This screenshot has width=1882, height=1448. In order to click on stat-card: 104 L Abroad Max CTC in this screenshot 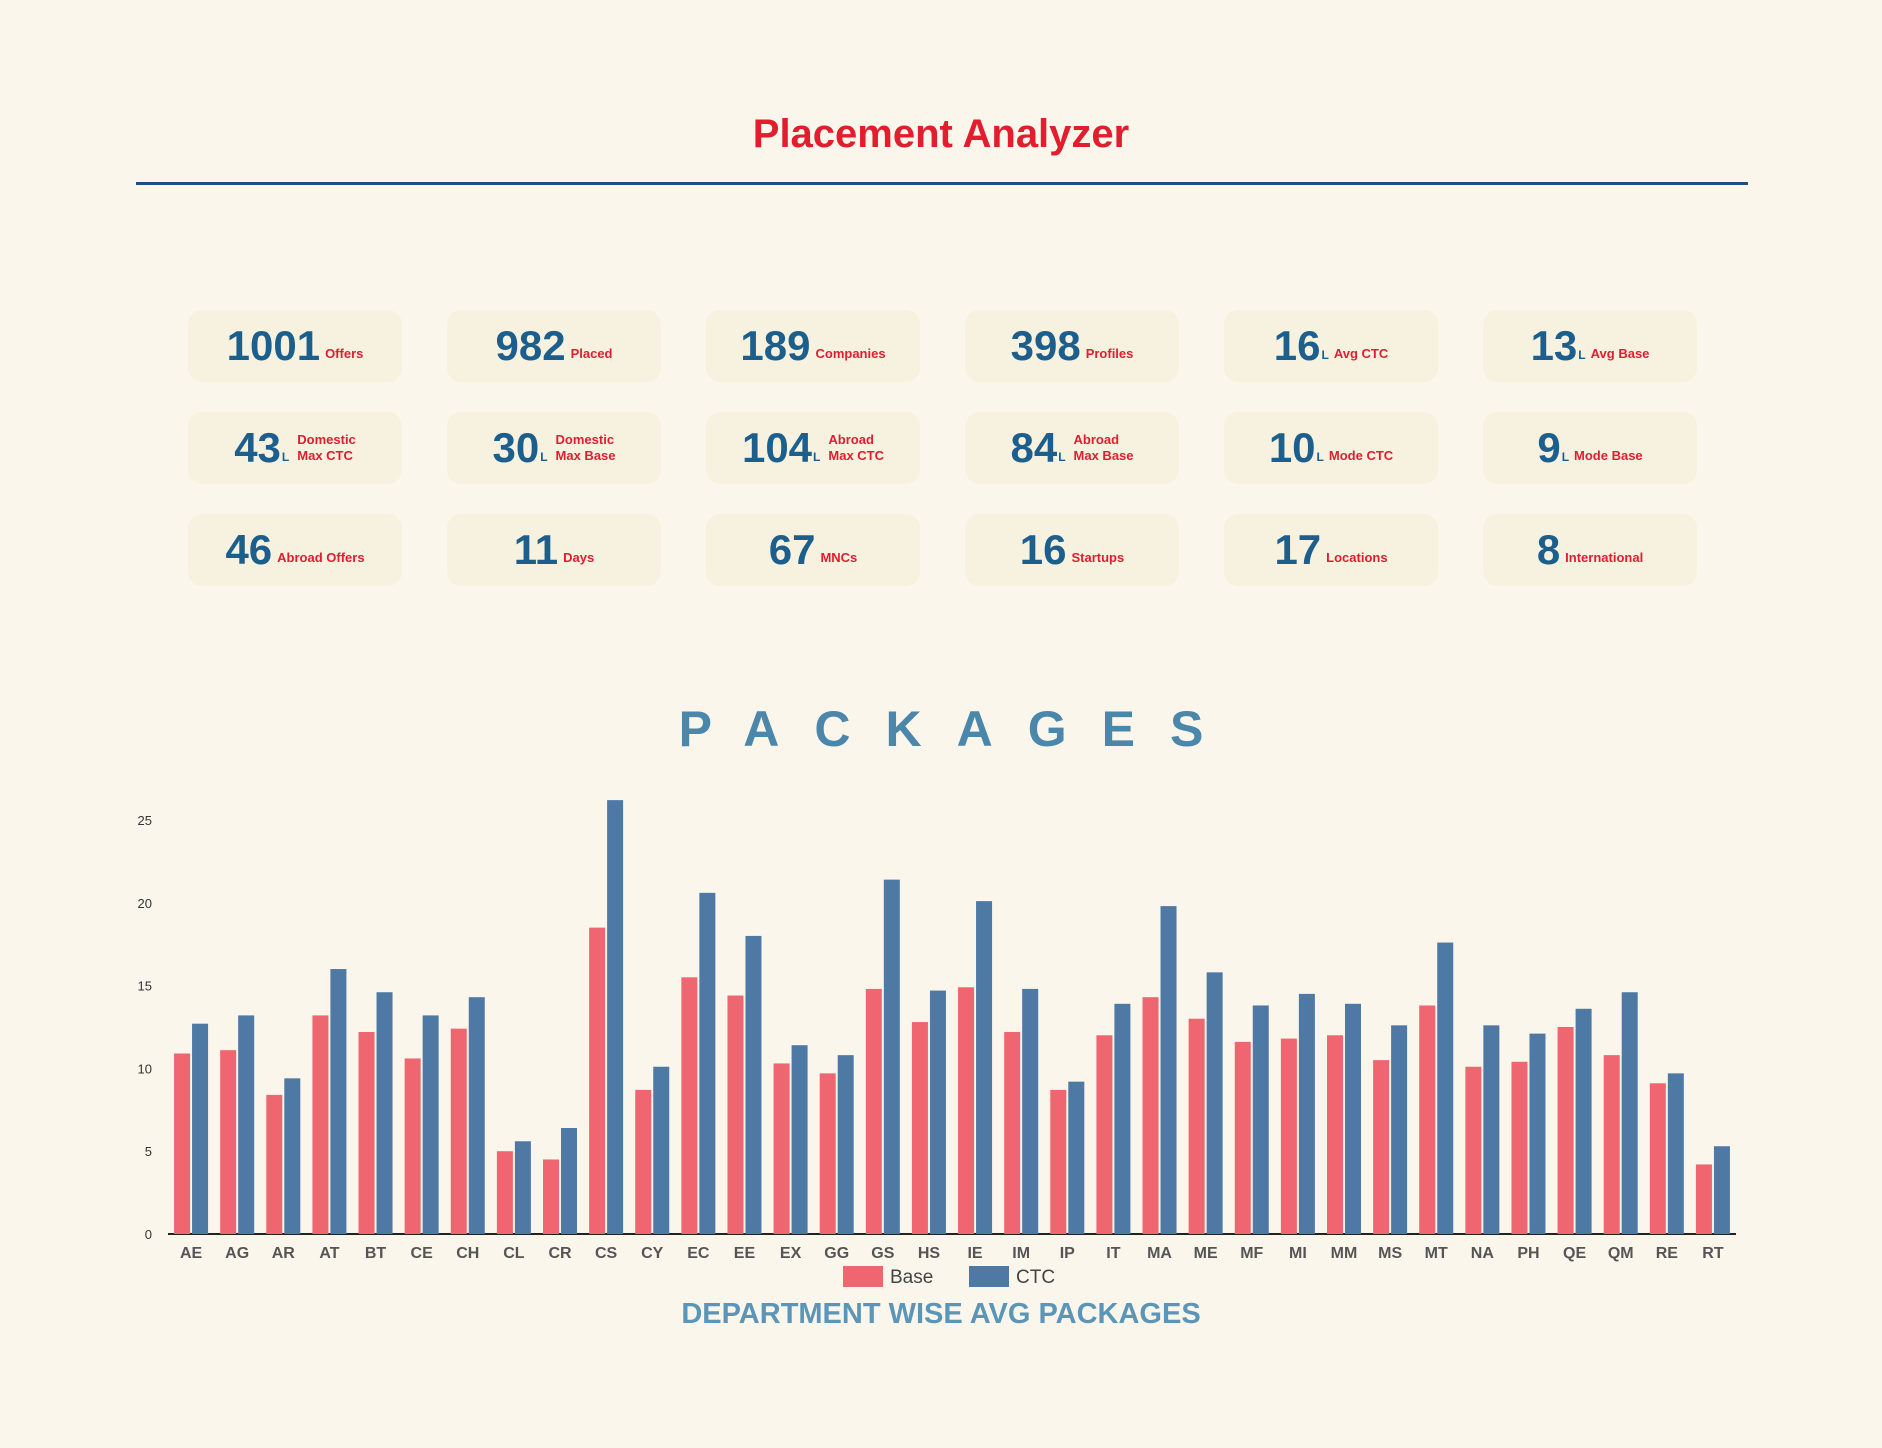, I will do `click(813, 448)`.